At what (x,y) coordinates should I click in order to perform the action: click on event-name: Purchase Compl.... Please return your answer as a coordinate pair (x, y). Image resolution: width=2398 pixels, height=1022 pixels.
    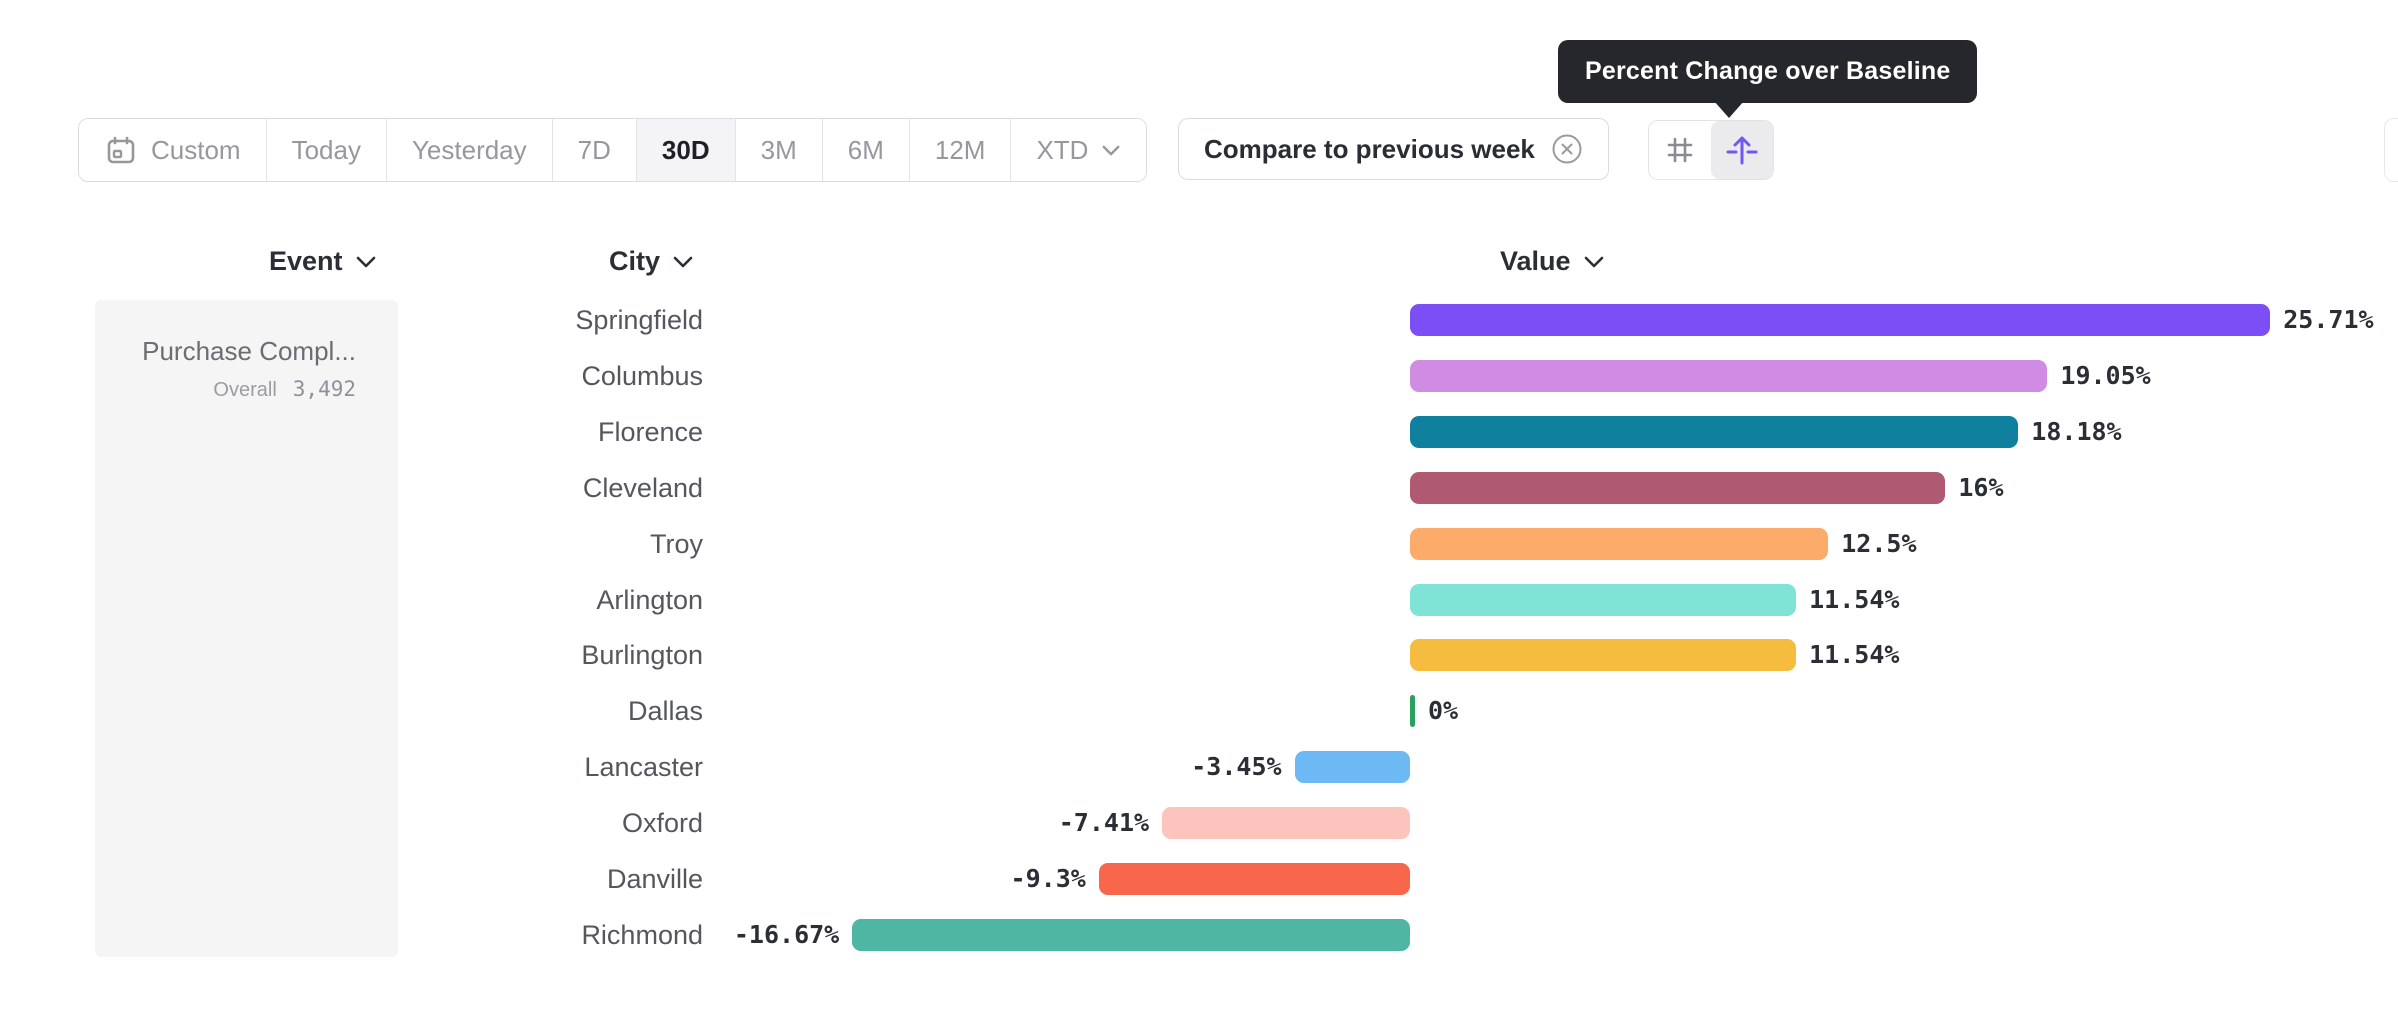
    Looking at the image, I should click on (249, 351).